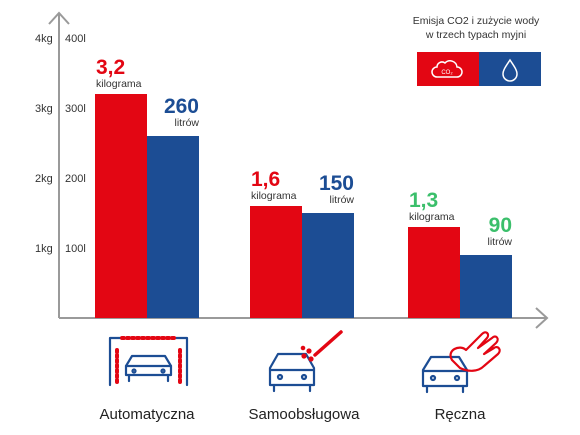 The height and width of the screenshot is (435, 580). Describe the element at coordinates (461, 362) in the screenshot. I see `car-hand-wash-icon` at that location.